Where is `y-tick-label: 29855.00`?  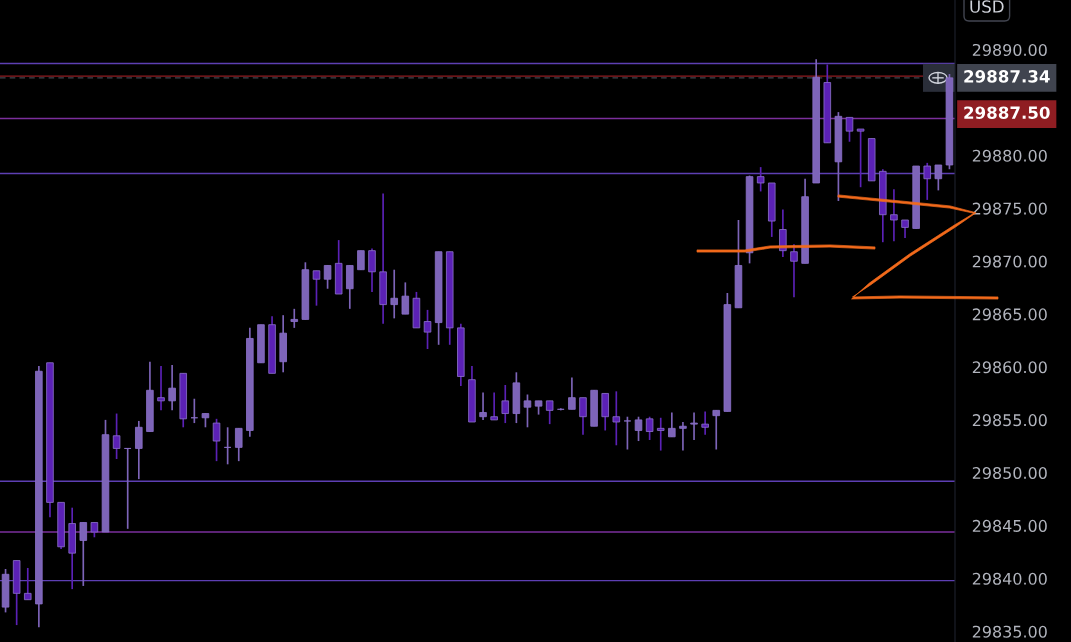
y-tick-label: 29855.00 is located at coordinates (1009, 420).